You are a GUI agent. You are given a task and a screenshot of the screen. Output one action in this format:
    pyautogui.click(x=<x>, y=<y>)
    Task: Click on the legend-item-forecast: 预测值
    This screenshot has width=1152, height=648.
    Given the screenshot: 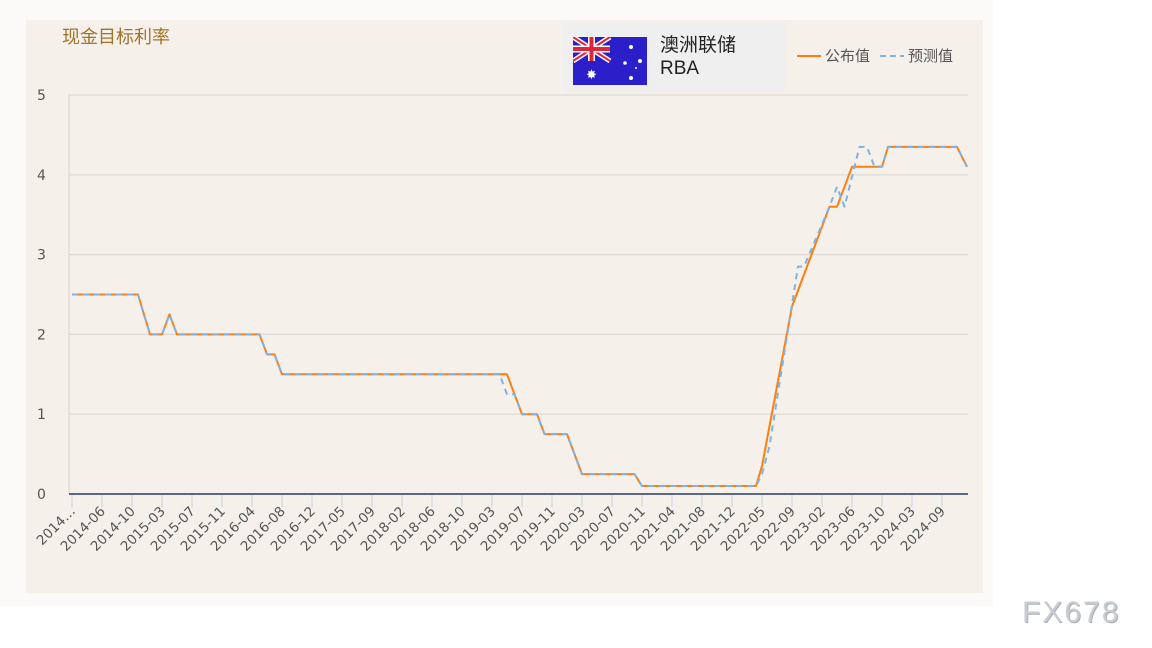 What is the action you would take?
    pyautogui.click(x=916, y=55)
    